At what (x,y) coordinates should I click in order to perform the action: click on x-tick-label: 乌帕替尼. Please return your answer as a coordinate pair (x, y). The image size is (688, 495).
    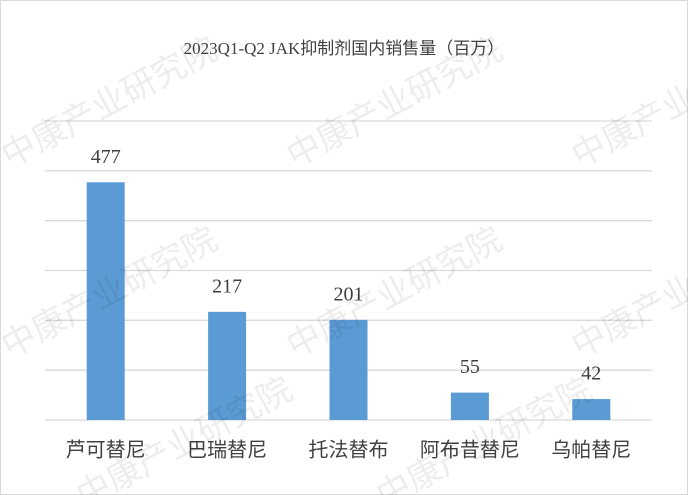
    Looking at the image, I should click on (591, 450).